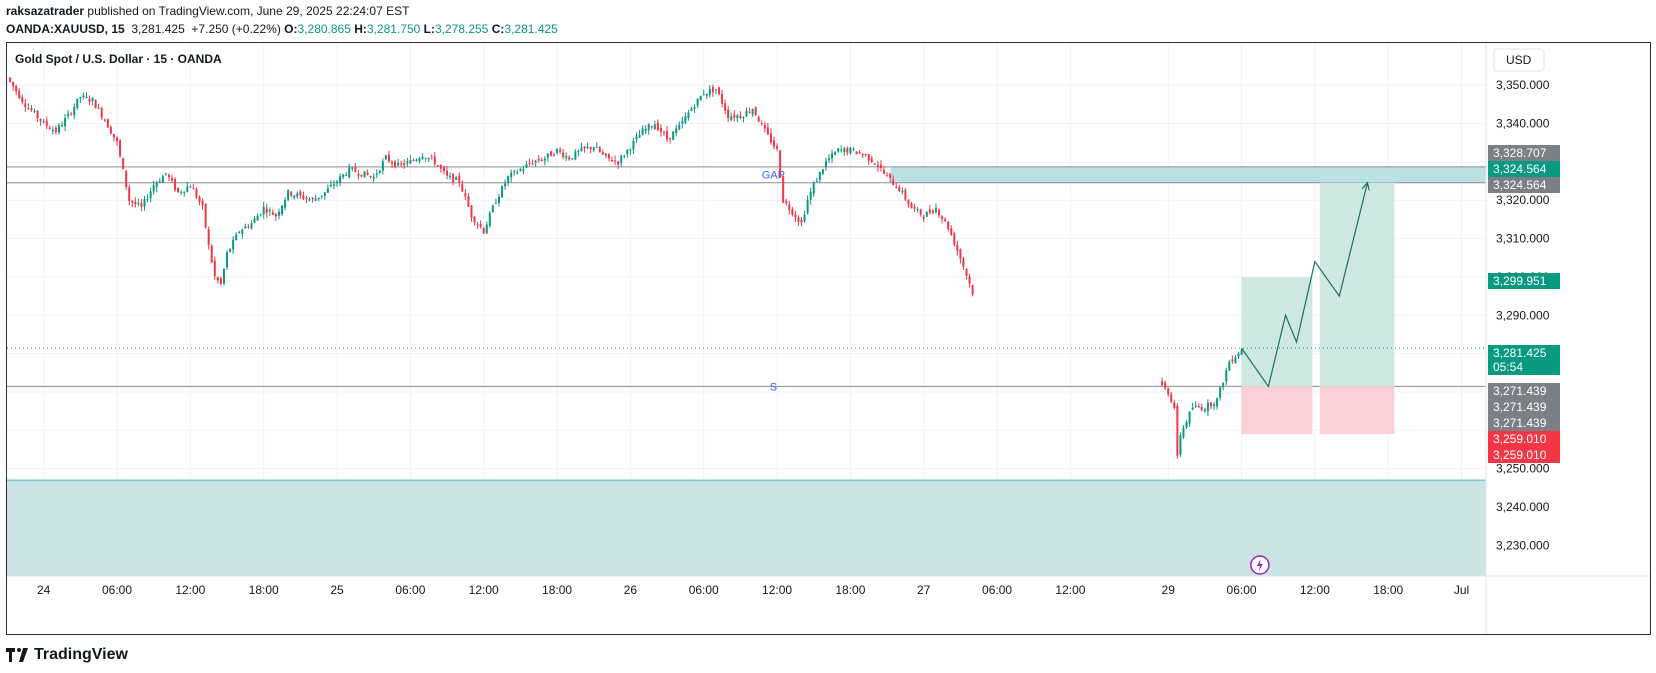 Image resolution: width=1656 pixels, height=673 pixels. I want to click on y-tick-label: 3,310.000, so click(1523, 239).